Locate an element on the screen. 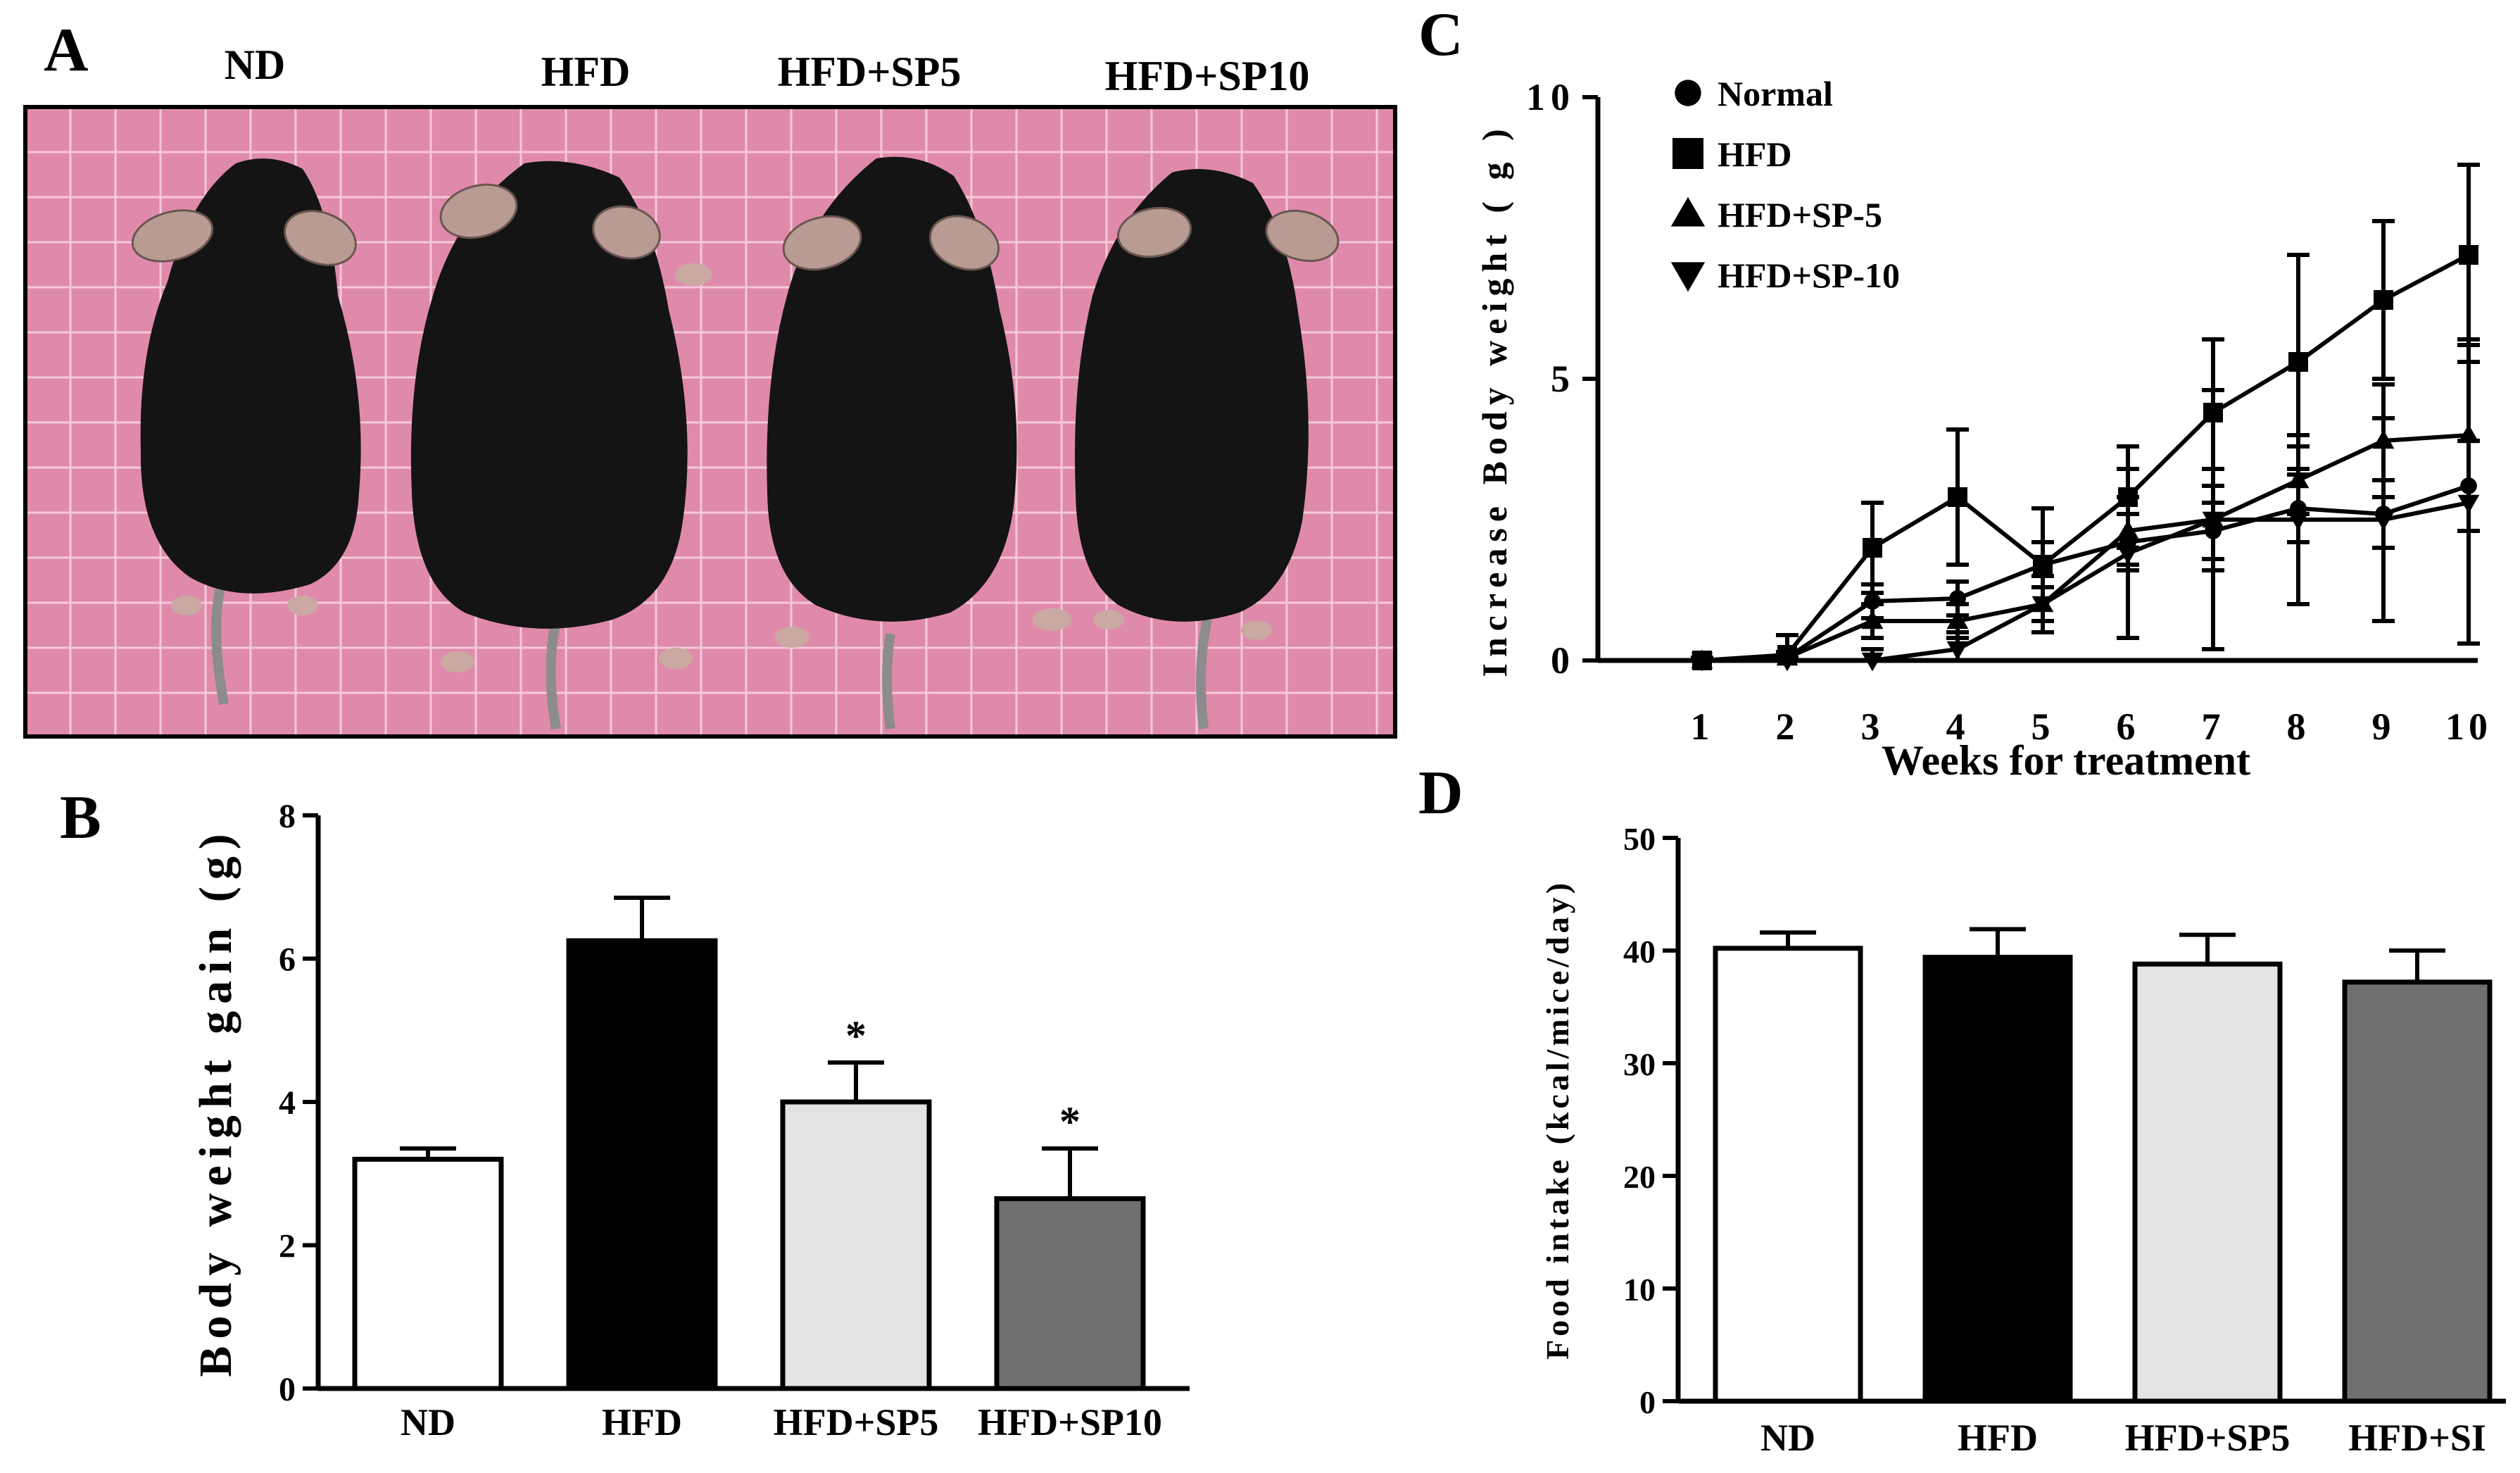  mouse-nd-ear-right is located at coordinates (321, 238).